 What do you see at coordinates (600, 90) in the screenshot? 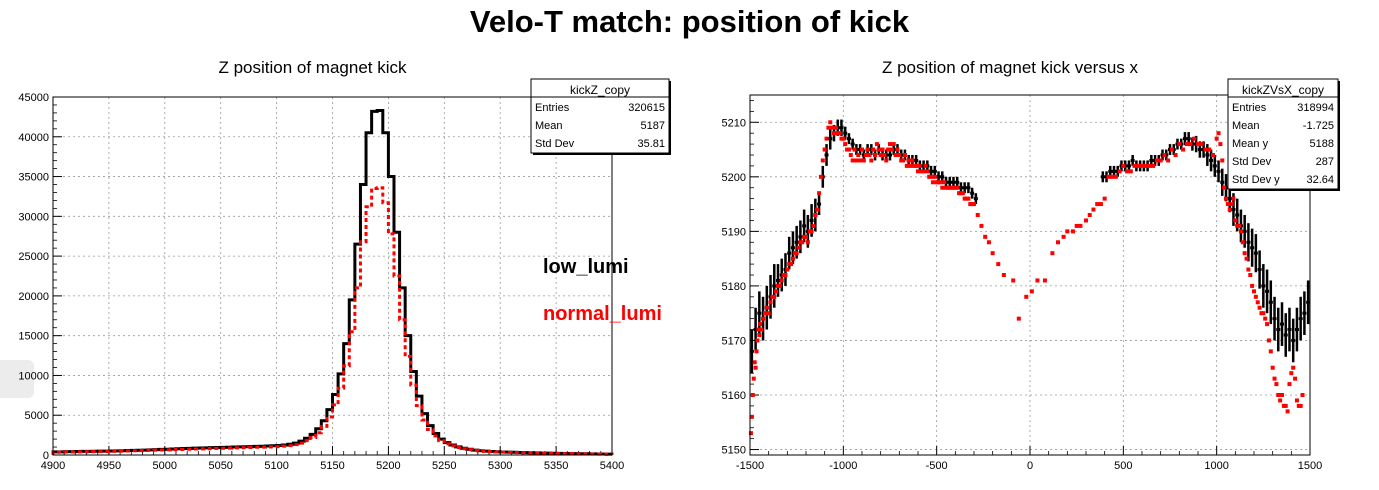
I see `stats-box-title: kickZ_copy` at bounding box center [600, 90].